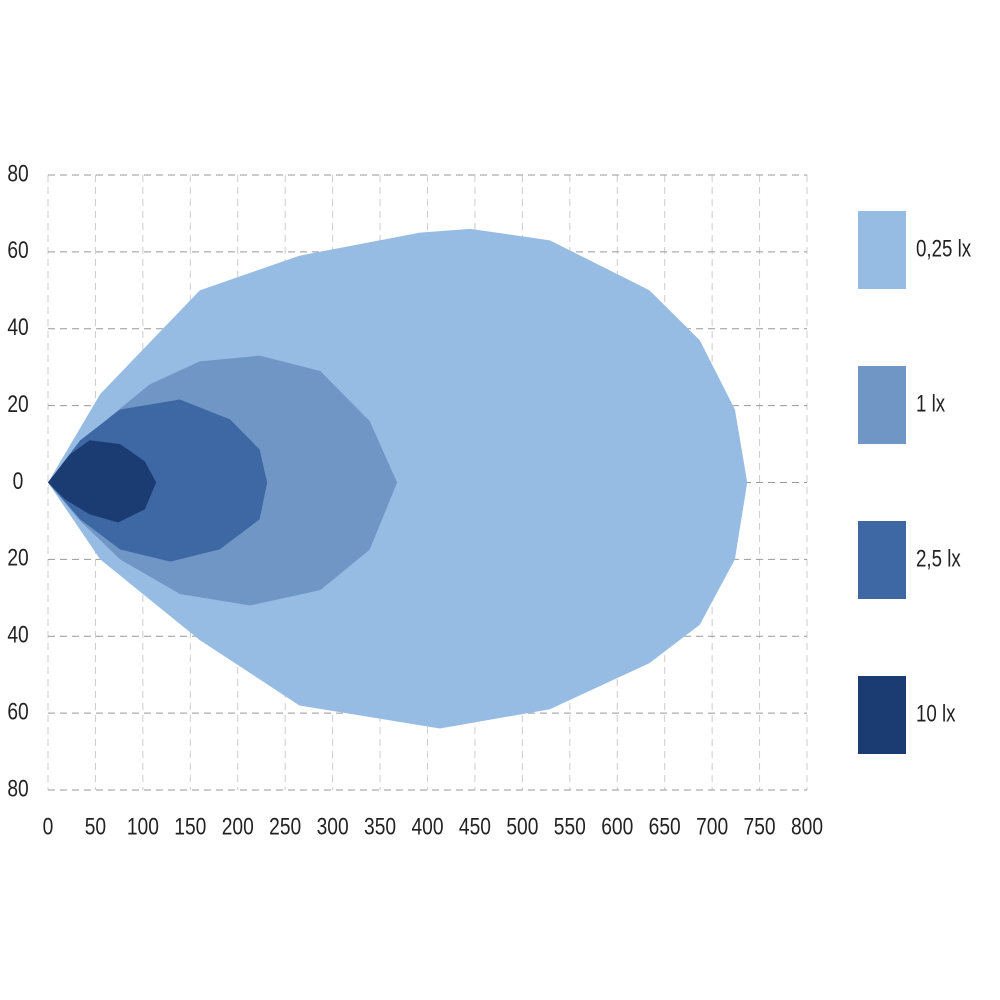  Describe the element at coordinates (936, 713) in the screenshot. I see `legend-label: 10 lx` at that location.